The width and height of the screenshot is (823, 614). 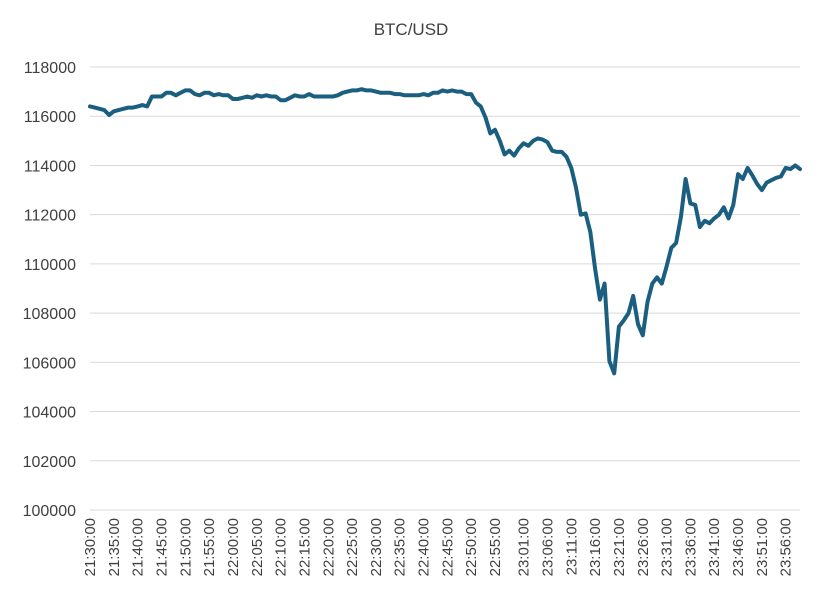 I want to click on x-tick-label: 22:05:00, so click(x=257, y=547).